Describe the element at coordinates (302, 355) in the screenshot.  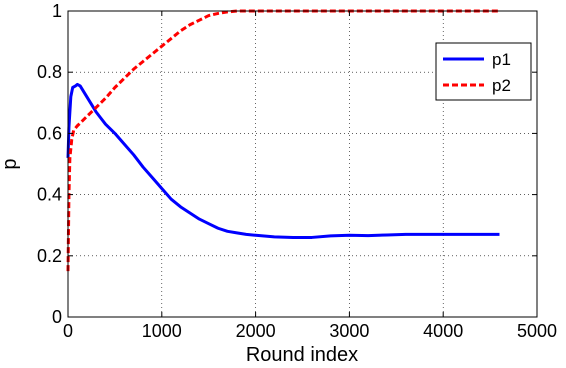
I see `x-axis-label: Round index` at that location.